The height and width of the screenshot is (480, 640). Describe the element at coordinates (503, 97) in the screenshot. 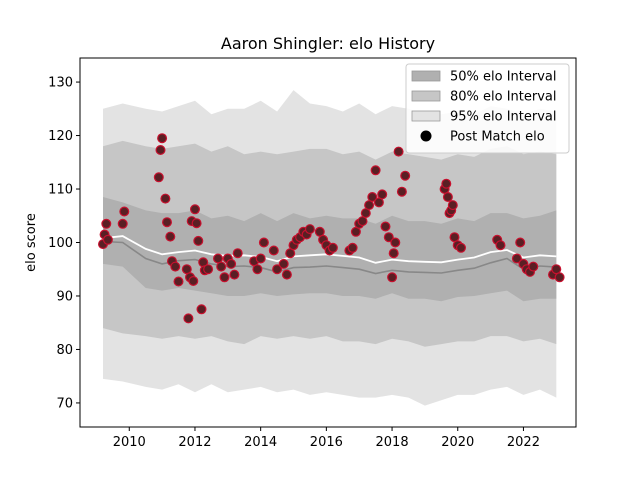

I see `legend-label: 80% elo Interval` at that location.